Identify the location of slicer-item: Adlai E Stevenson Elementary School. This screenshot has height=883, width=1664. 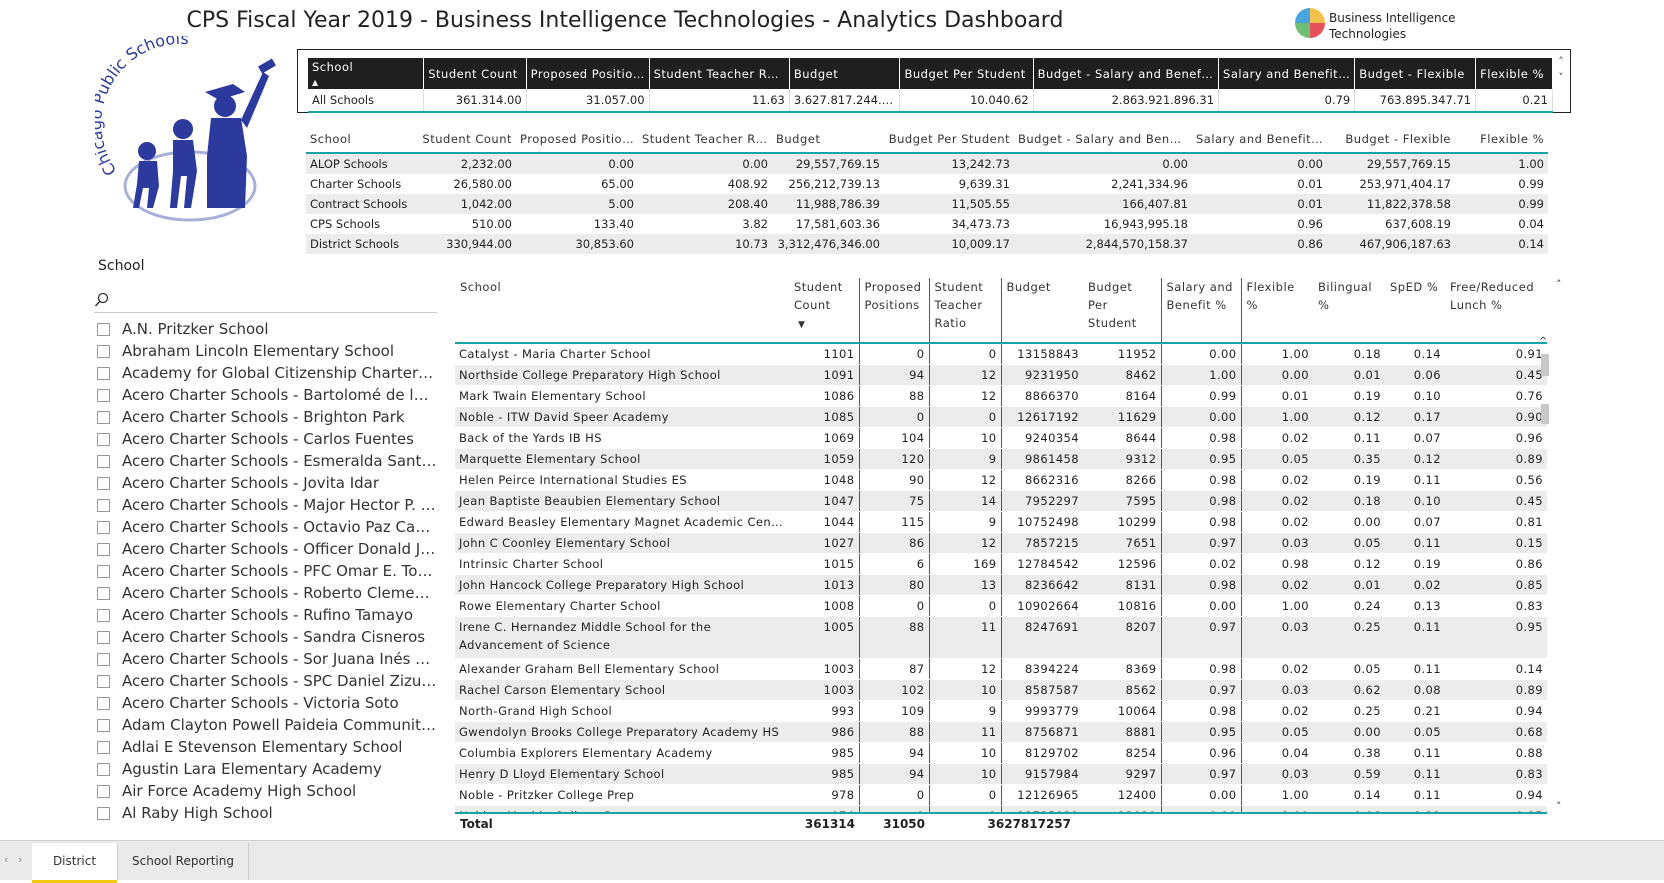
(267, 747).